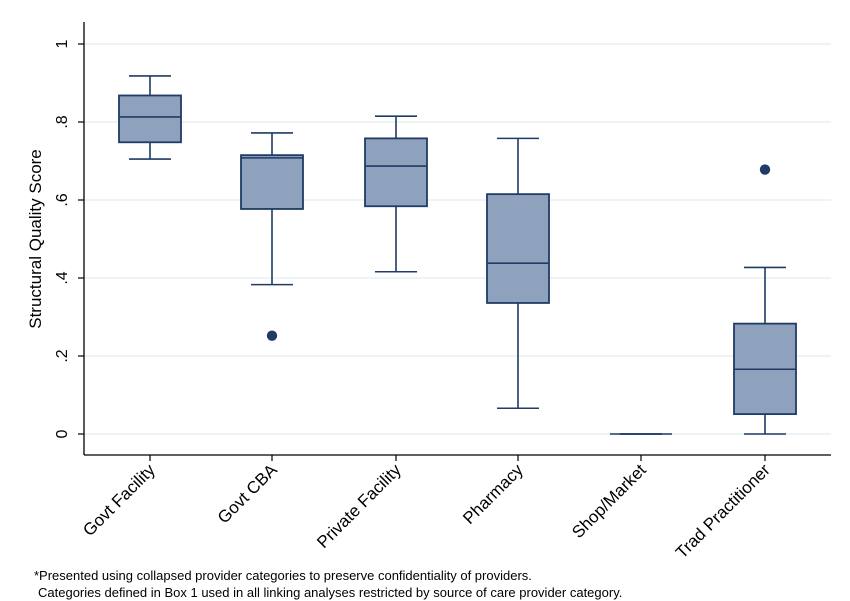 The width and height of the screenshot is (850, 601). I want to click on x-tick-label: Trad Practitioner, so click(723, 511).